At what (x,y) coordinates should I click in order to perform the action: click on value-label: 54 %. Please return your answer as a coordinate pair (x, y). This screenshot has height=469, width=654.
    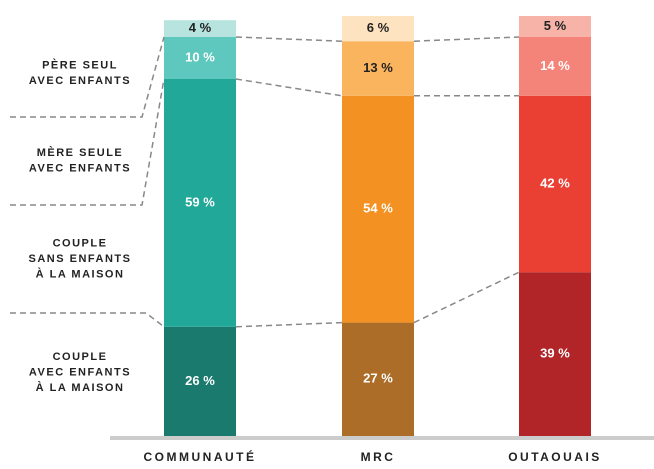
    Looking at the image, I should click on (378, 208).